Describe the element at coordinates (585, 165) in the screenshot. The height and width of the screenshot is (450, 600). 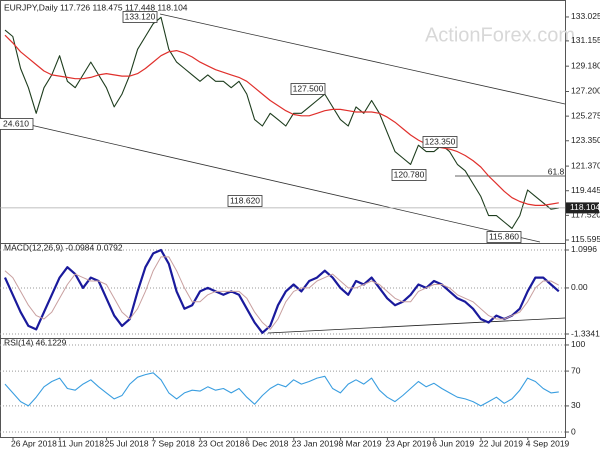
I see `y-tick-label: 121.370` at that location.